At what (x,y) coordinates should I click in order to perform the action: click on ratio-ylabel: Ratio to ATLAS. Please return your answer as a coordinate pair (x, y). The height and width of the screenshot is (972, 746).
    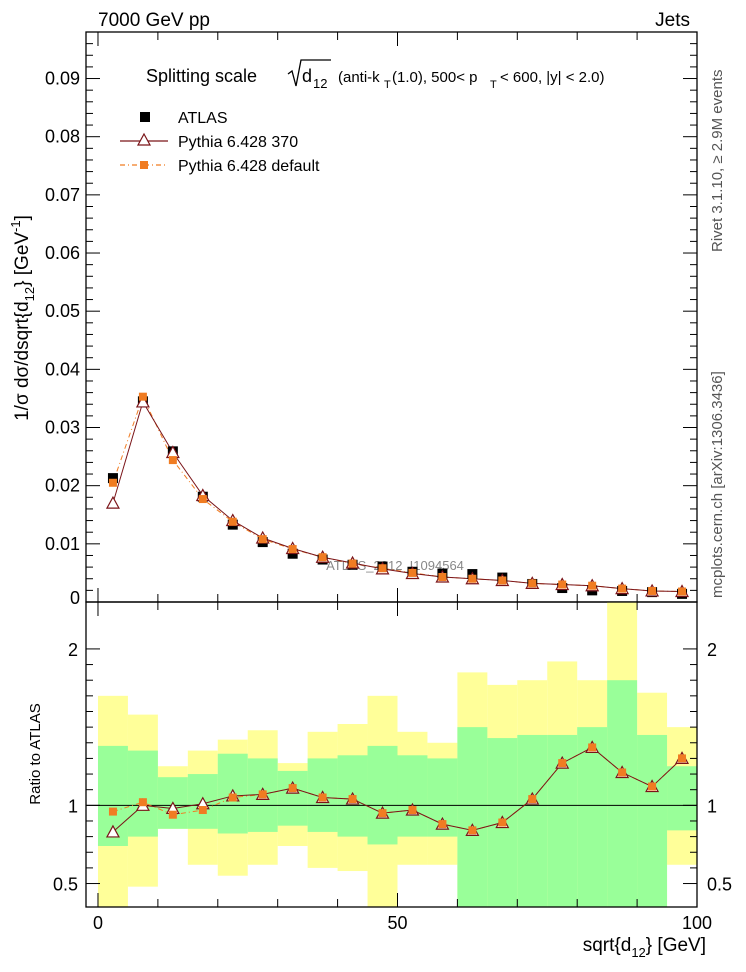
    Looking at the image, I should click on (35, 753).